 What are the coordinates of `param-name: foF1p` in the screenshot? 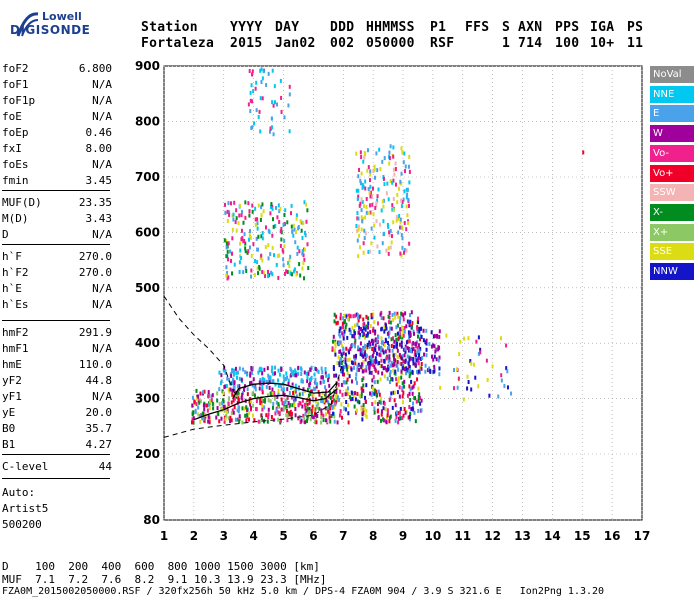 It's located at (19, 100).